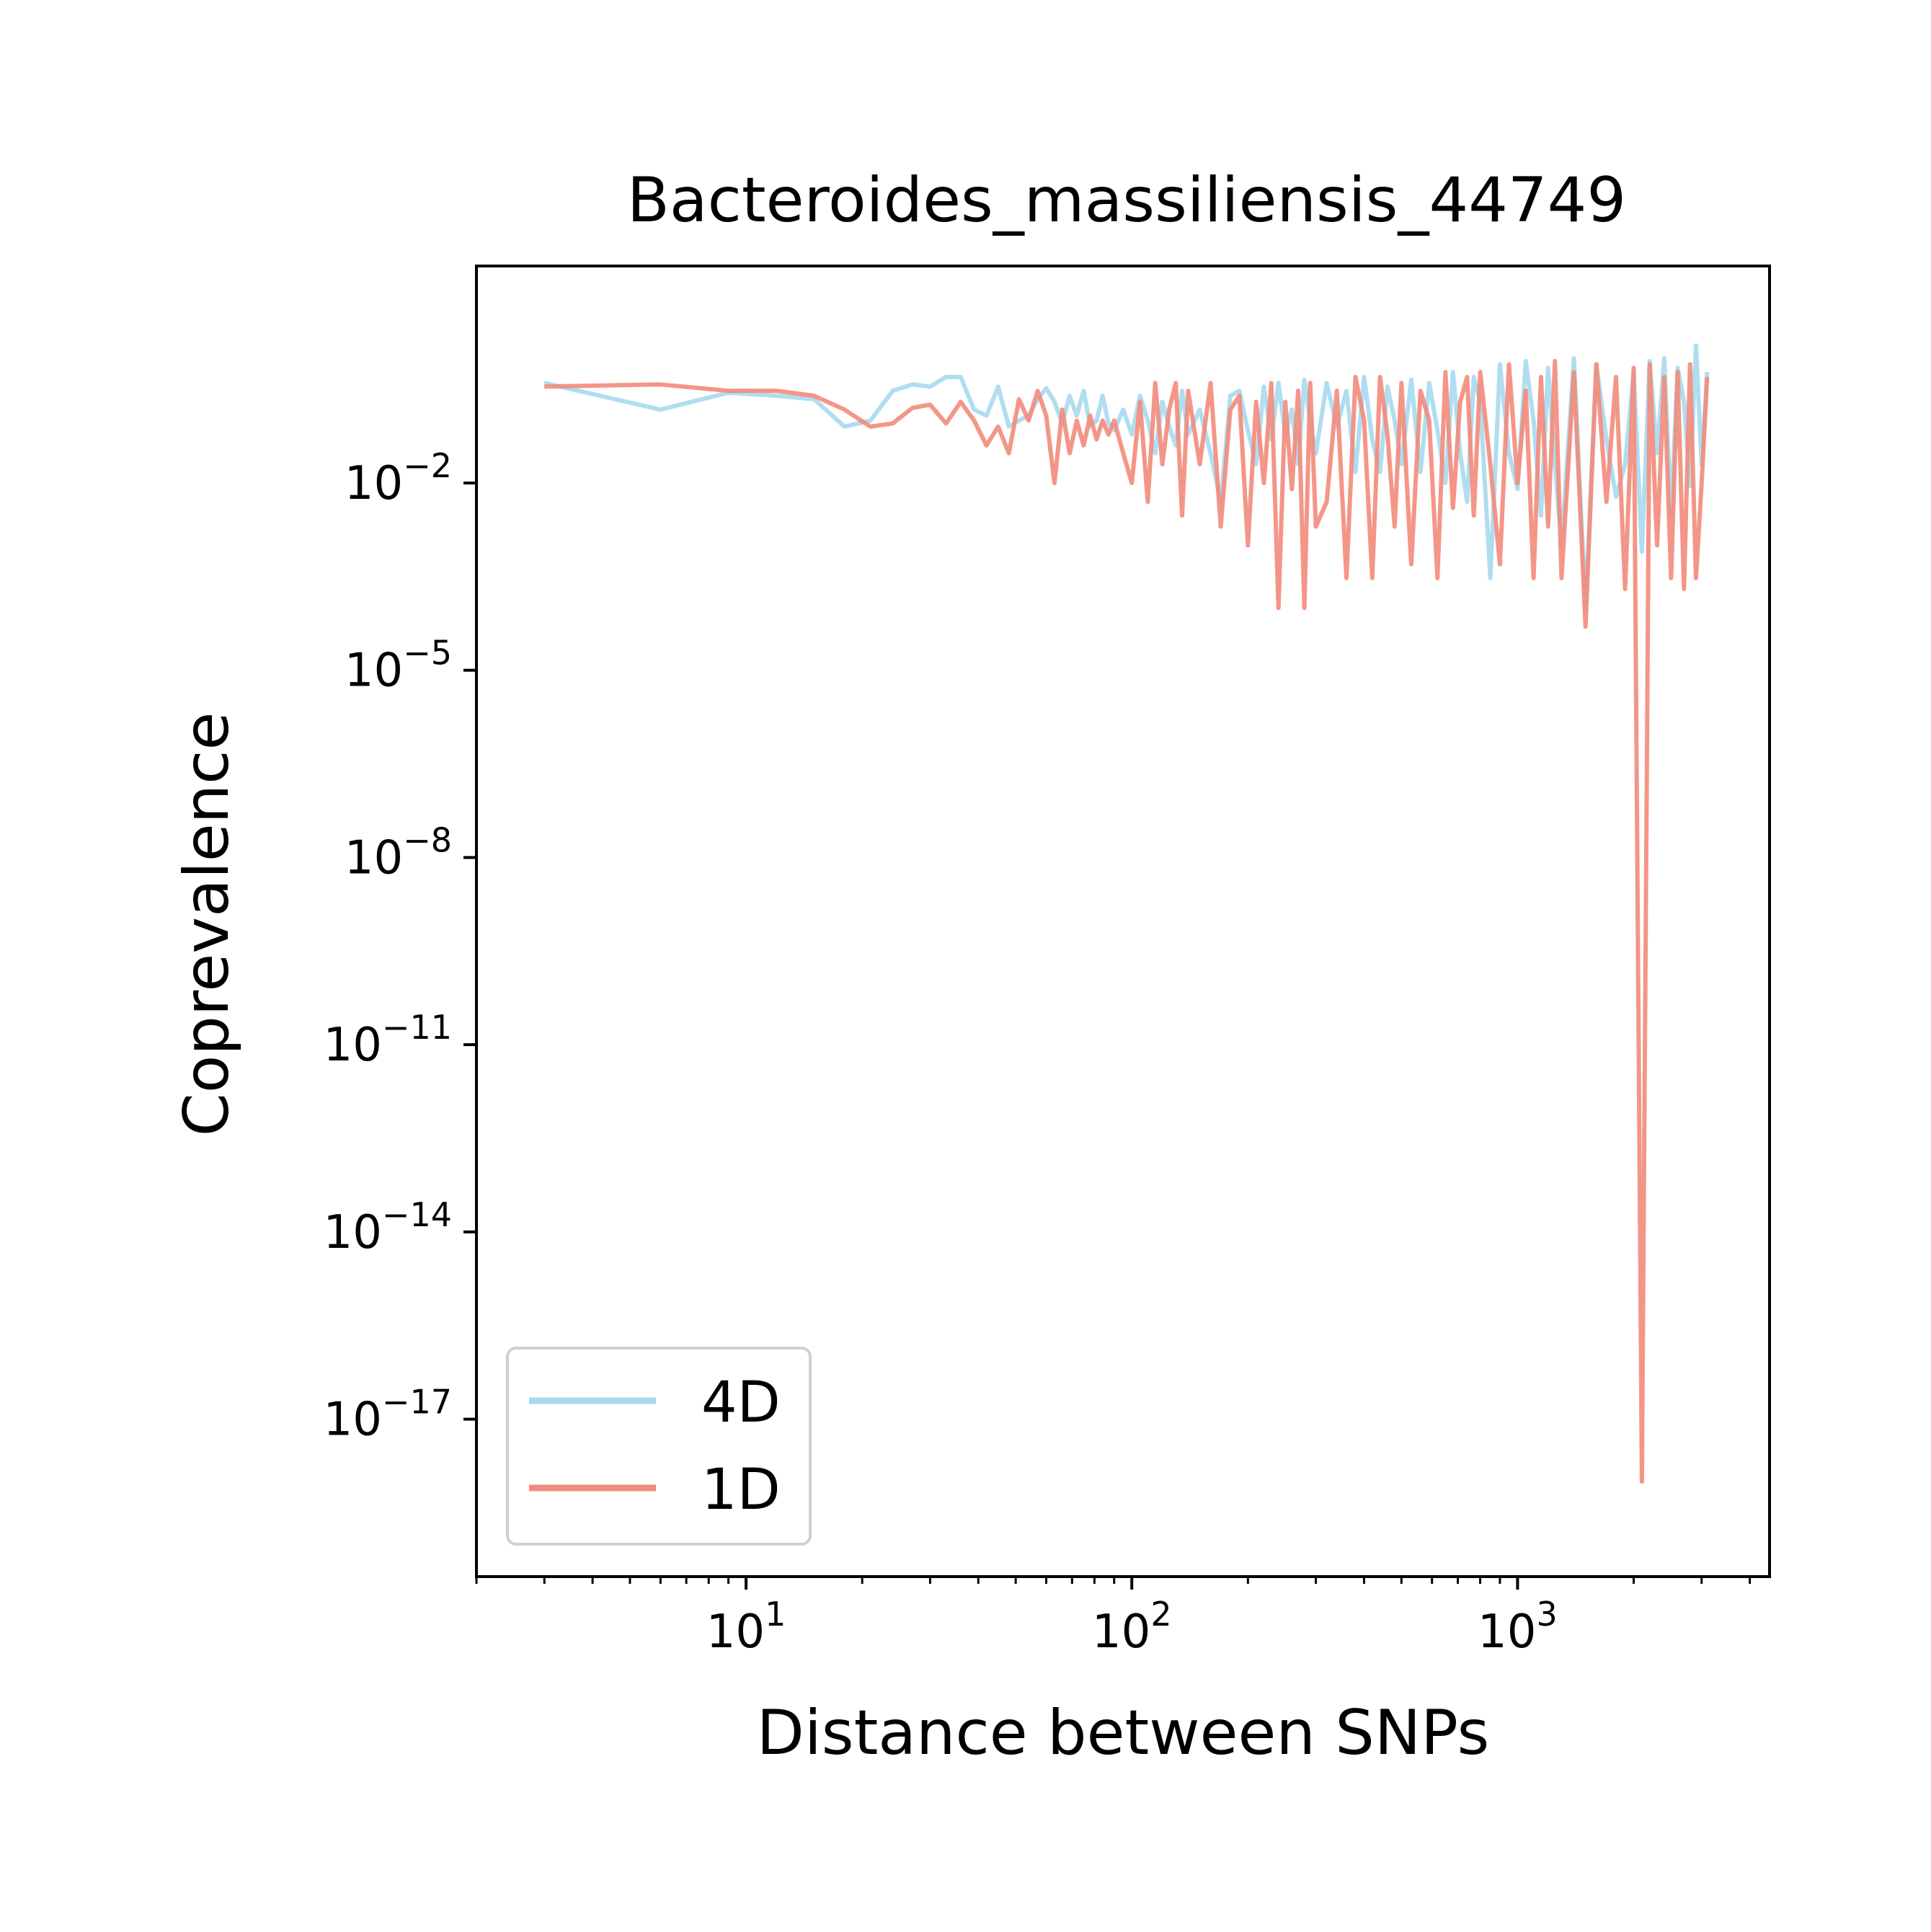 This screenshot has height=1932, width=1931. I want to click on y-tick-label: 10⁻⁵, so click(398, 666).